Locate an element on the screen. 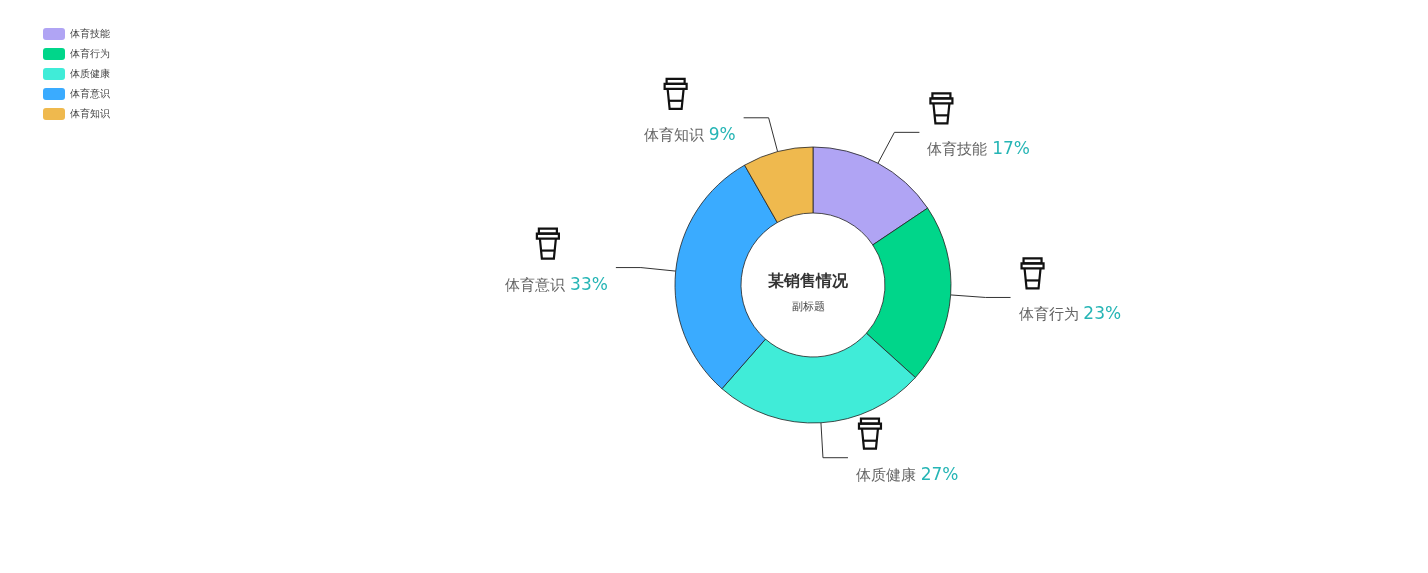 Image resolution: width=1428 pixels, height=573 pixels. data-label: 23% is located at coordinates (1102, 313).